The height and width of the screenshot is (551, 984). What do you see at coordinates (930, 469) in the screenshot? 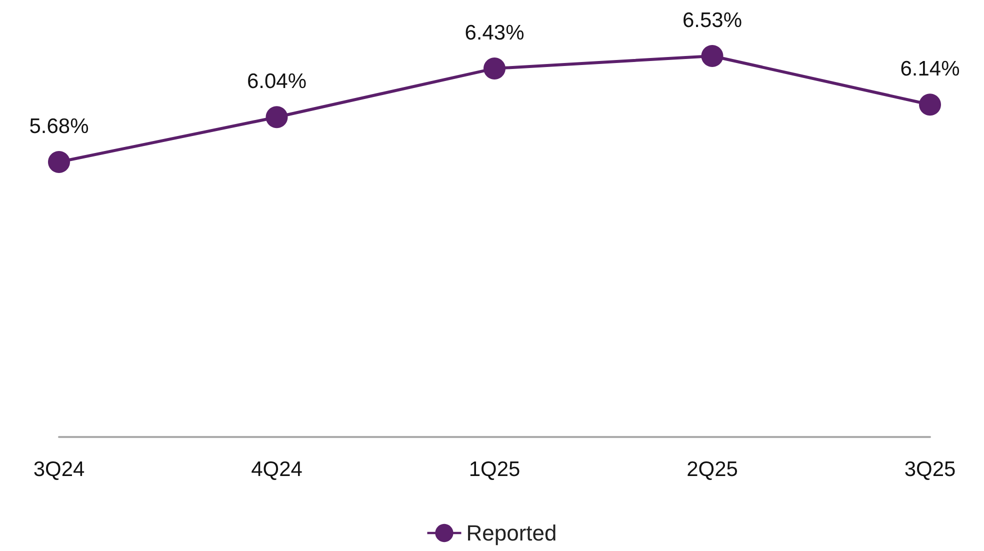
I see `x-tick-label: 3Q25` at bounding box center [930, 469].